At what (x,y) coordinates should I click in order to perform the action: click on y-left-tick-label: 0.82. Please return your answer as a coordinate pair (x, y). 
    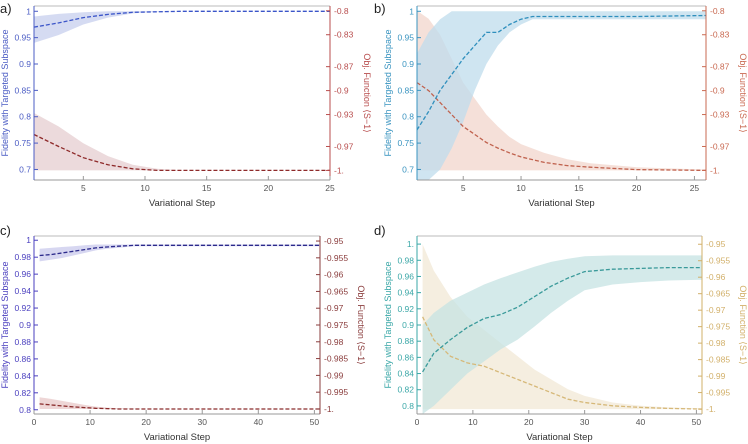
    Looking at the image, I should click on (22, 393).